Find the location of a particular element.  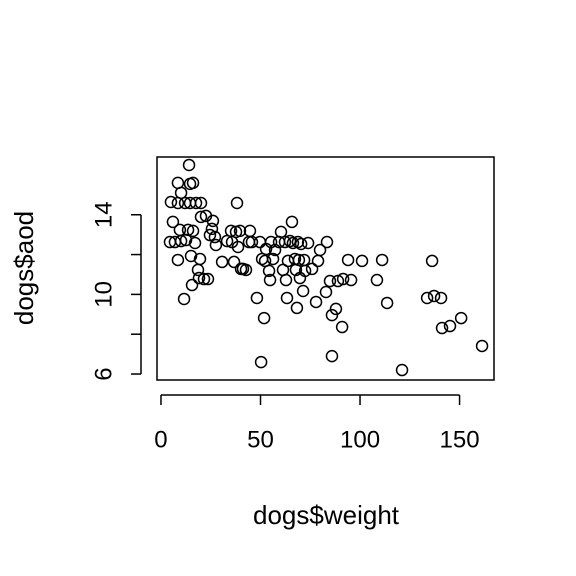

y-tick-label: 14 is located at coordinates (103, 214).